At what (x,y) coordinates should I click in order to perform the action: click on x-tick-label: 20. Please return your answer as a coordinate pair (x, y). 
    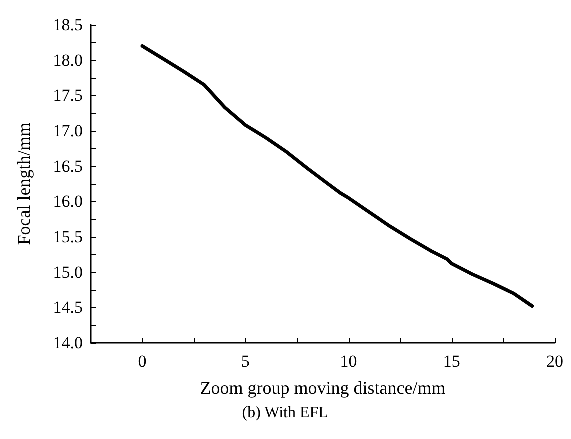
    Looking at the image, I should click on (555, 361).